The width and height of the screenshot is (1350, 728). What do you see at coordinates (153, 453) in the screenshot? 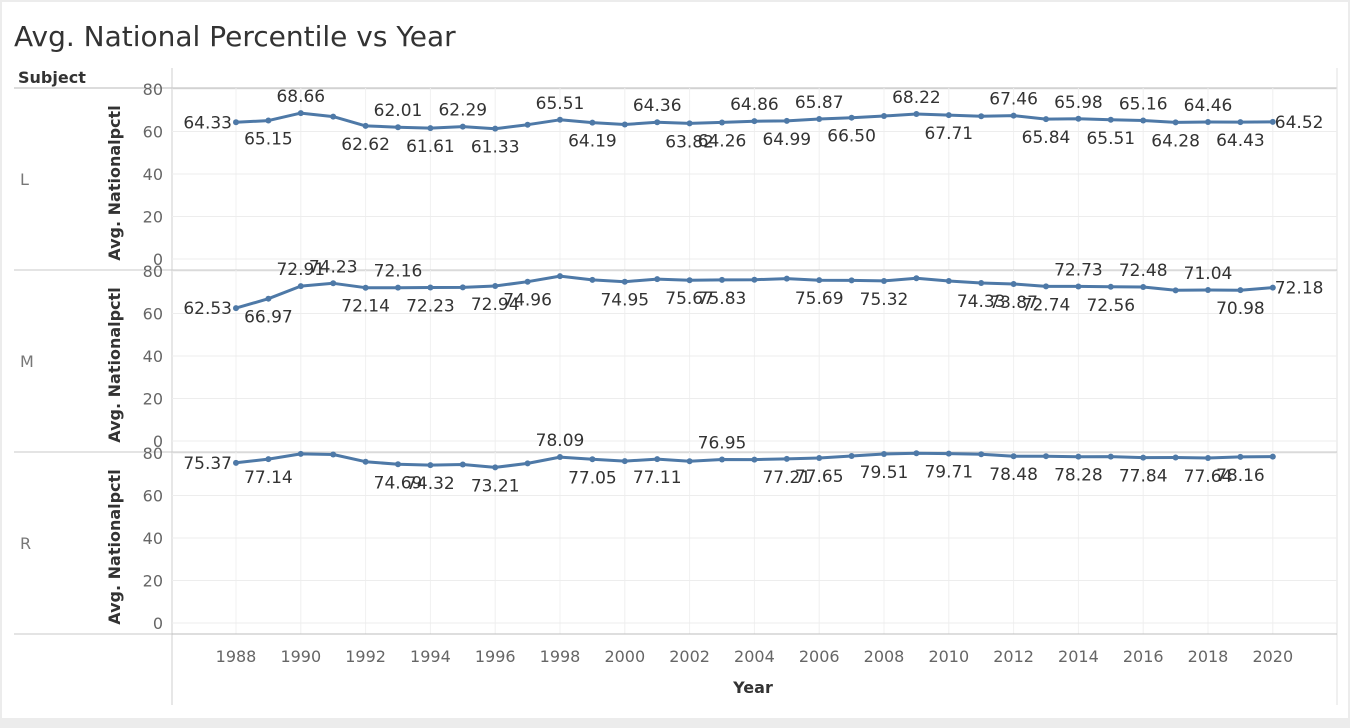
I see `y-tick-label: 80` at bounding box center [153, 453].